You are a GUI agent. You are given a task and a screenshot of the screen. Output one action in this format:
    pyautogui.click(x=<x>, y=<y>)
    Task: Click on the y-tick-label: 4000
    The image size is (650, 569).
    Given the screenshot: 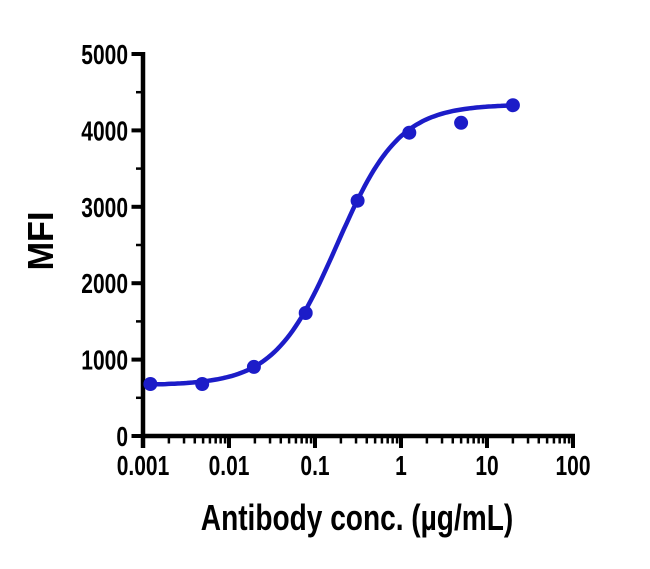 What is the action you would take?
    pyautogui.click(x=104, y=132)
    